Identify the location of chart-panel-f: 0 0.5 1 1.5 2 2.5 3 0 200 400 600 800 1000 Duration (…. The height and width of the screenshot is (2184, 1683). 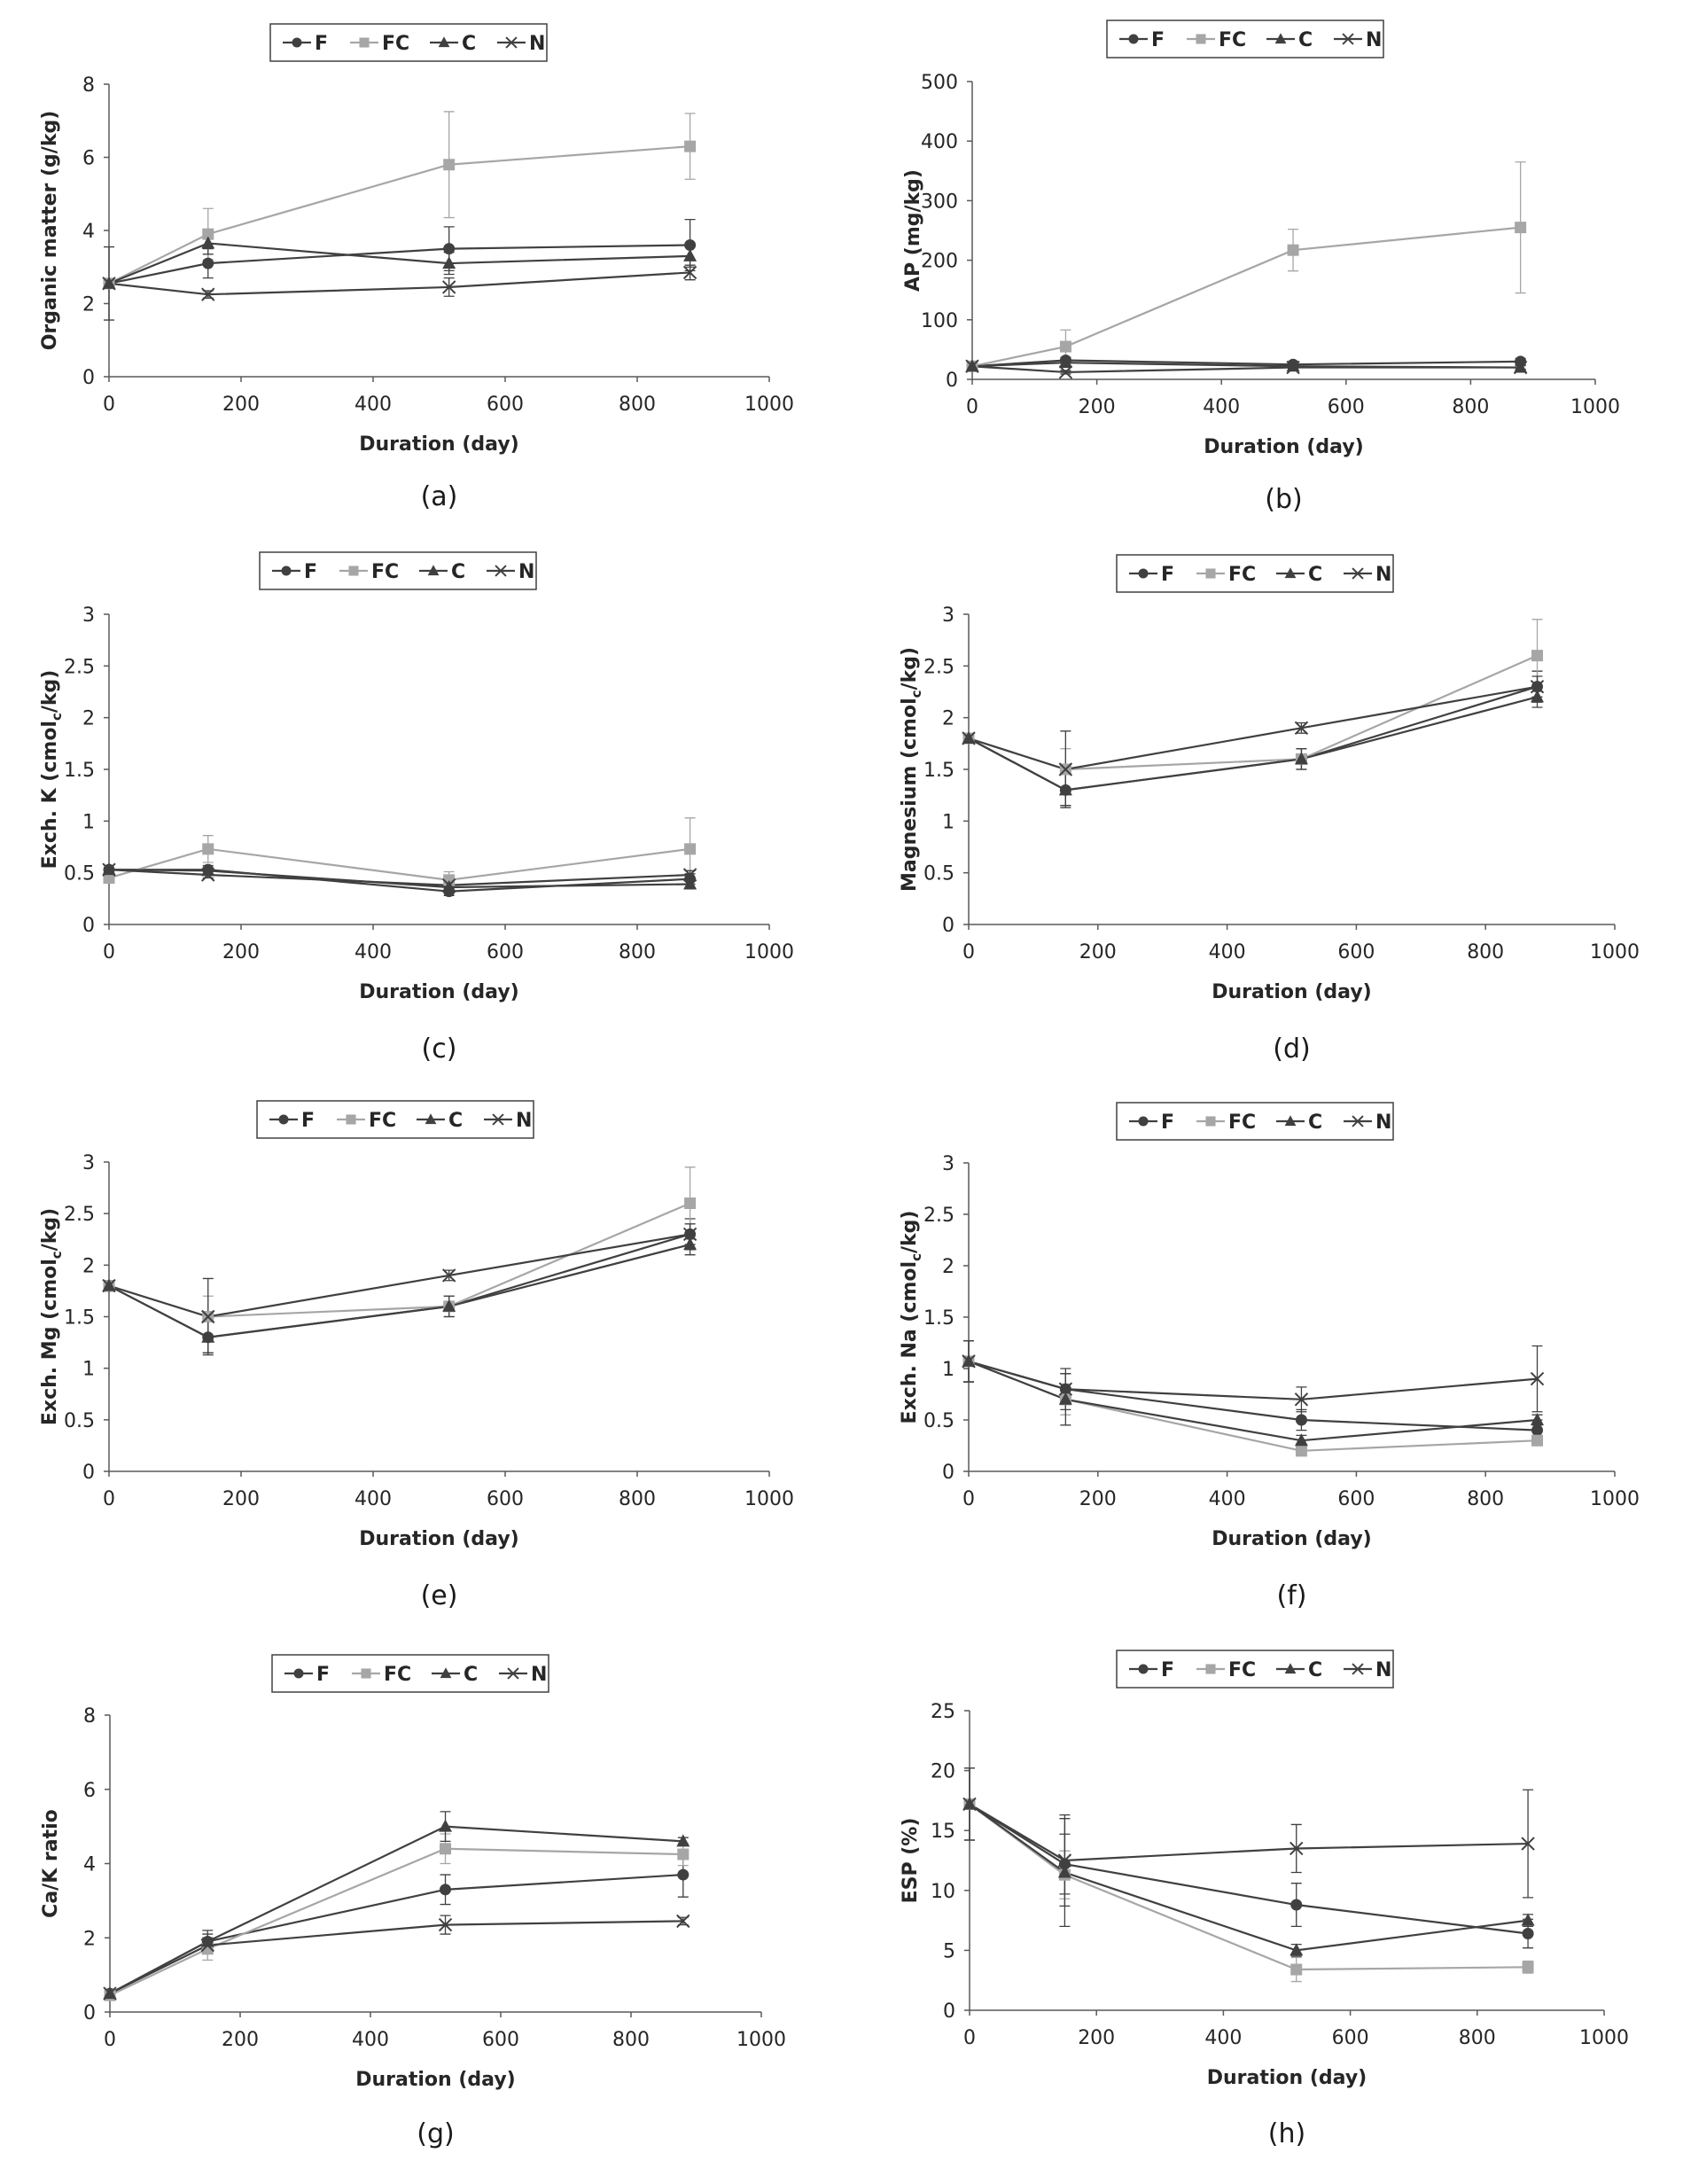
(1270, 1356).